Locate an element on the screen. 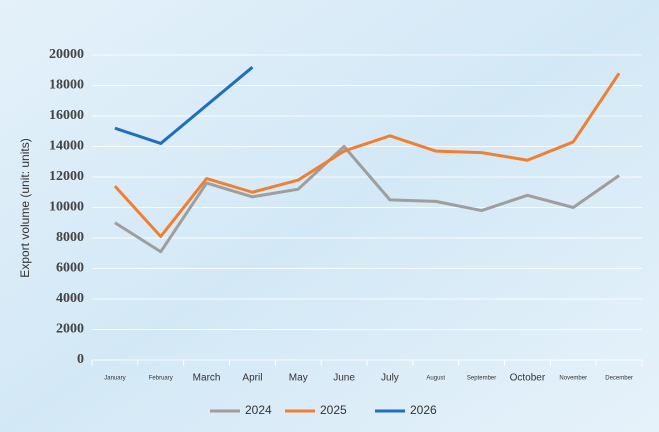 Image resolution: width=659 pixels, height=432 pixels. x-tick-label: February is located at coordinates (161, 379).